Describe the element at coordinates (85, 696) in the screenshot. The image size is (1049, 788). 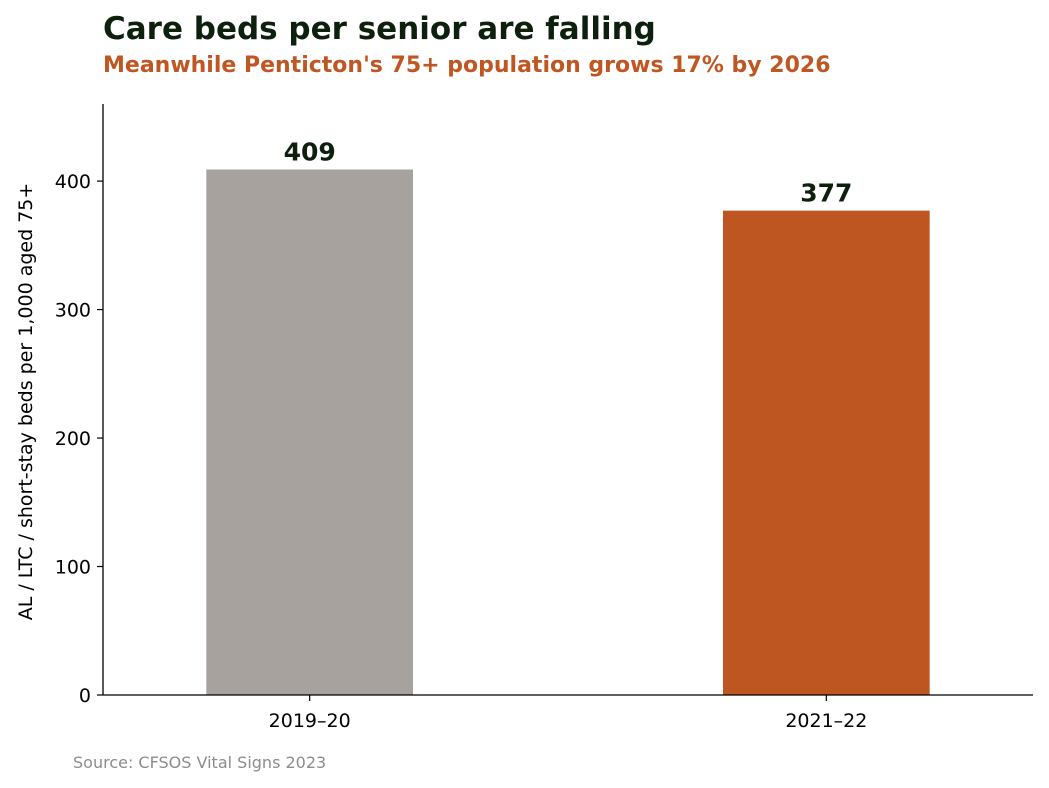
I see `y-tick-label-0: 0` at that location.